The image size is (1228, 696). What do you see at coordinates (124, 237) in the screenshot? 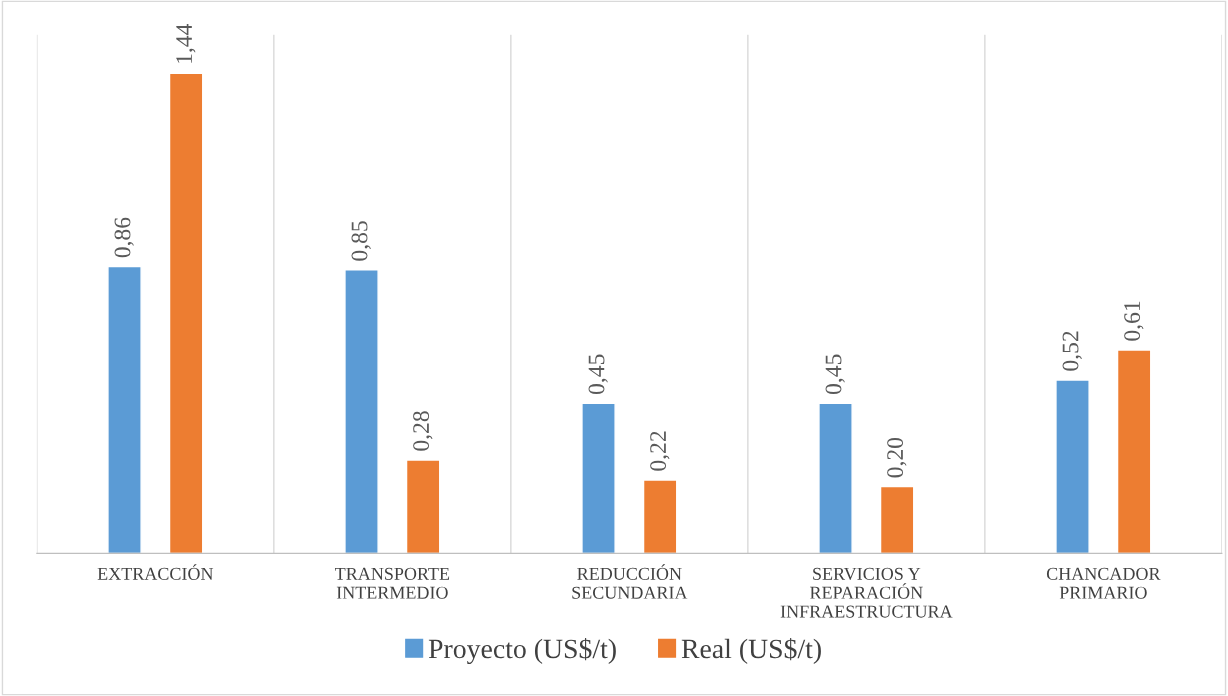
I see `data-label: 0,86` at bounding box center [124, 237].